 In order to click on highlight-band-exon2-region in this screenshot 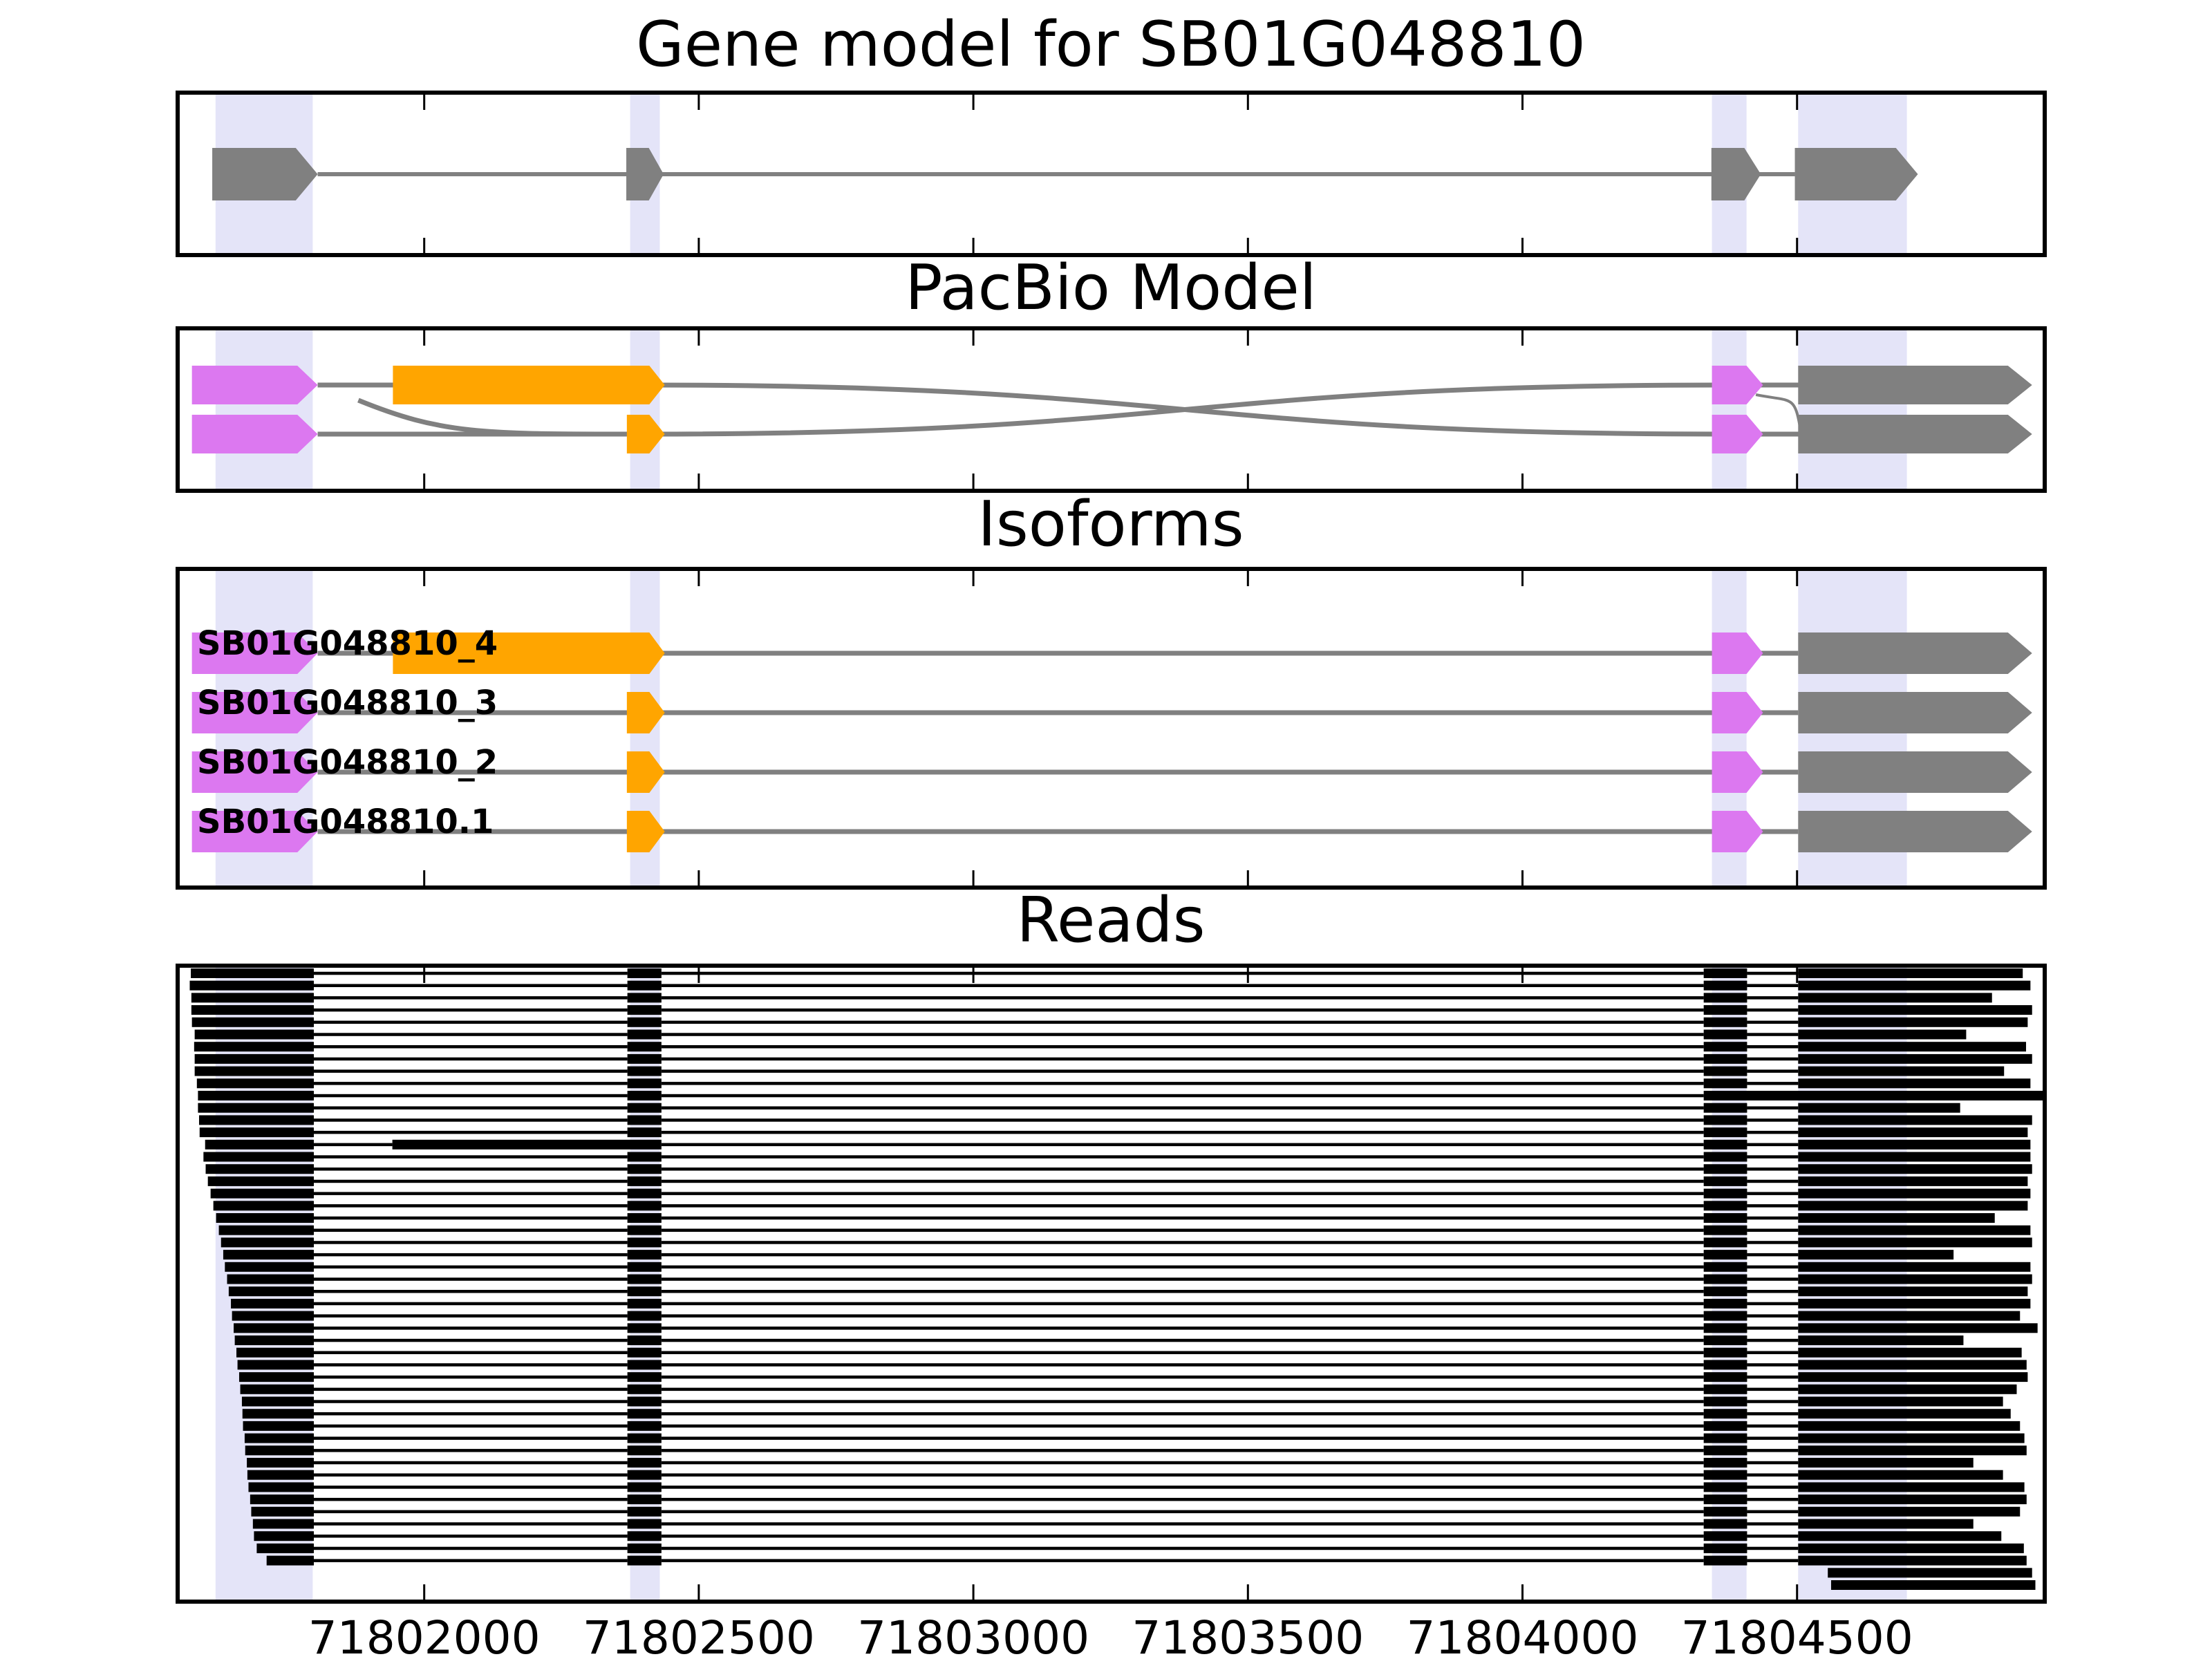, I will do `click(645, 409)`.